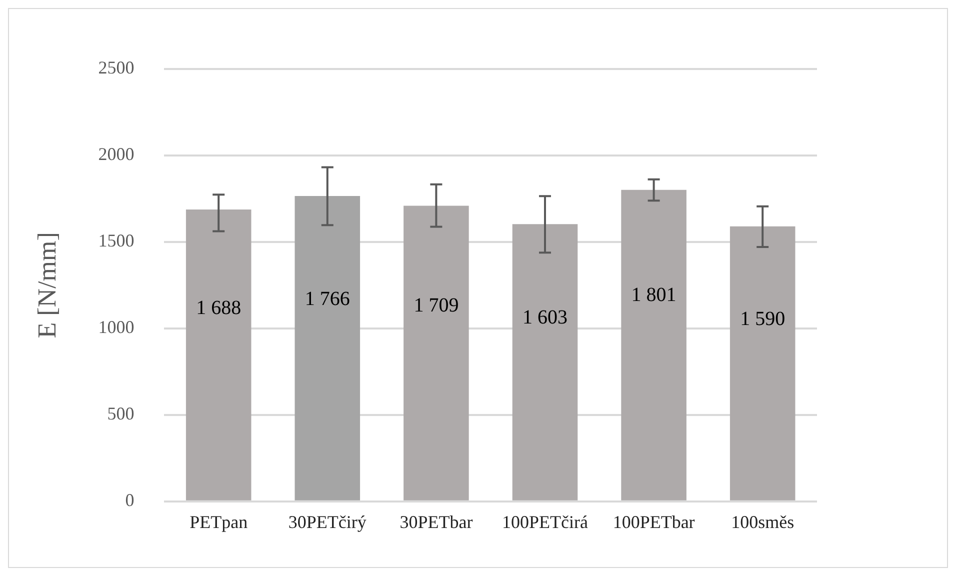 This screenshot has height=578, width=956. Describe the element at coordinates (762, 522) in the screenshot. I see `x-tick-label: 100směs` at that location.